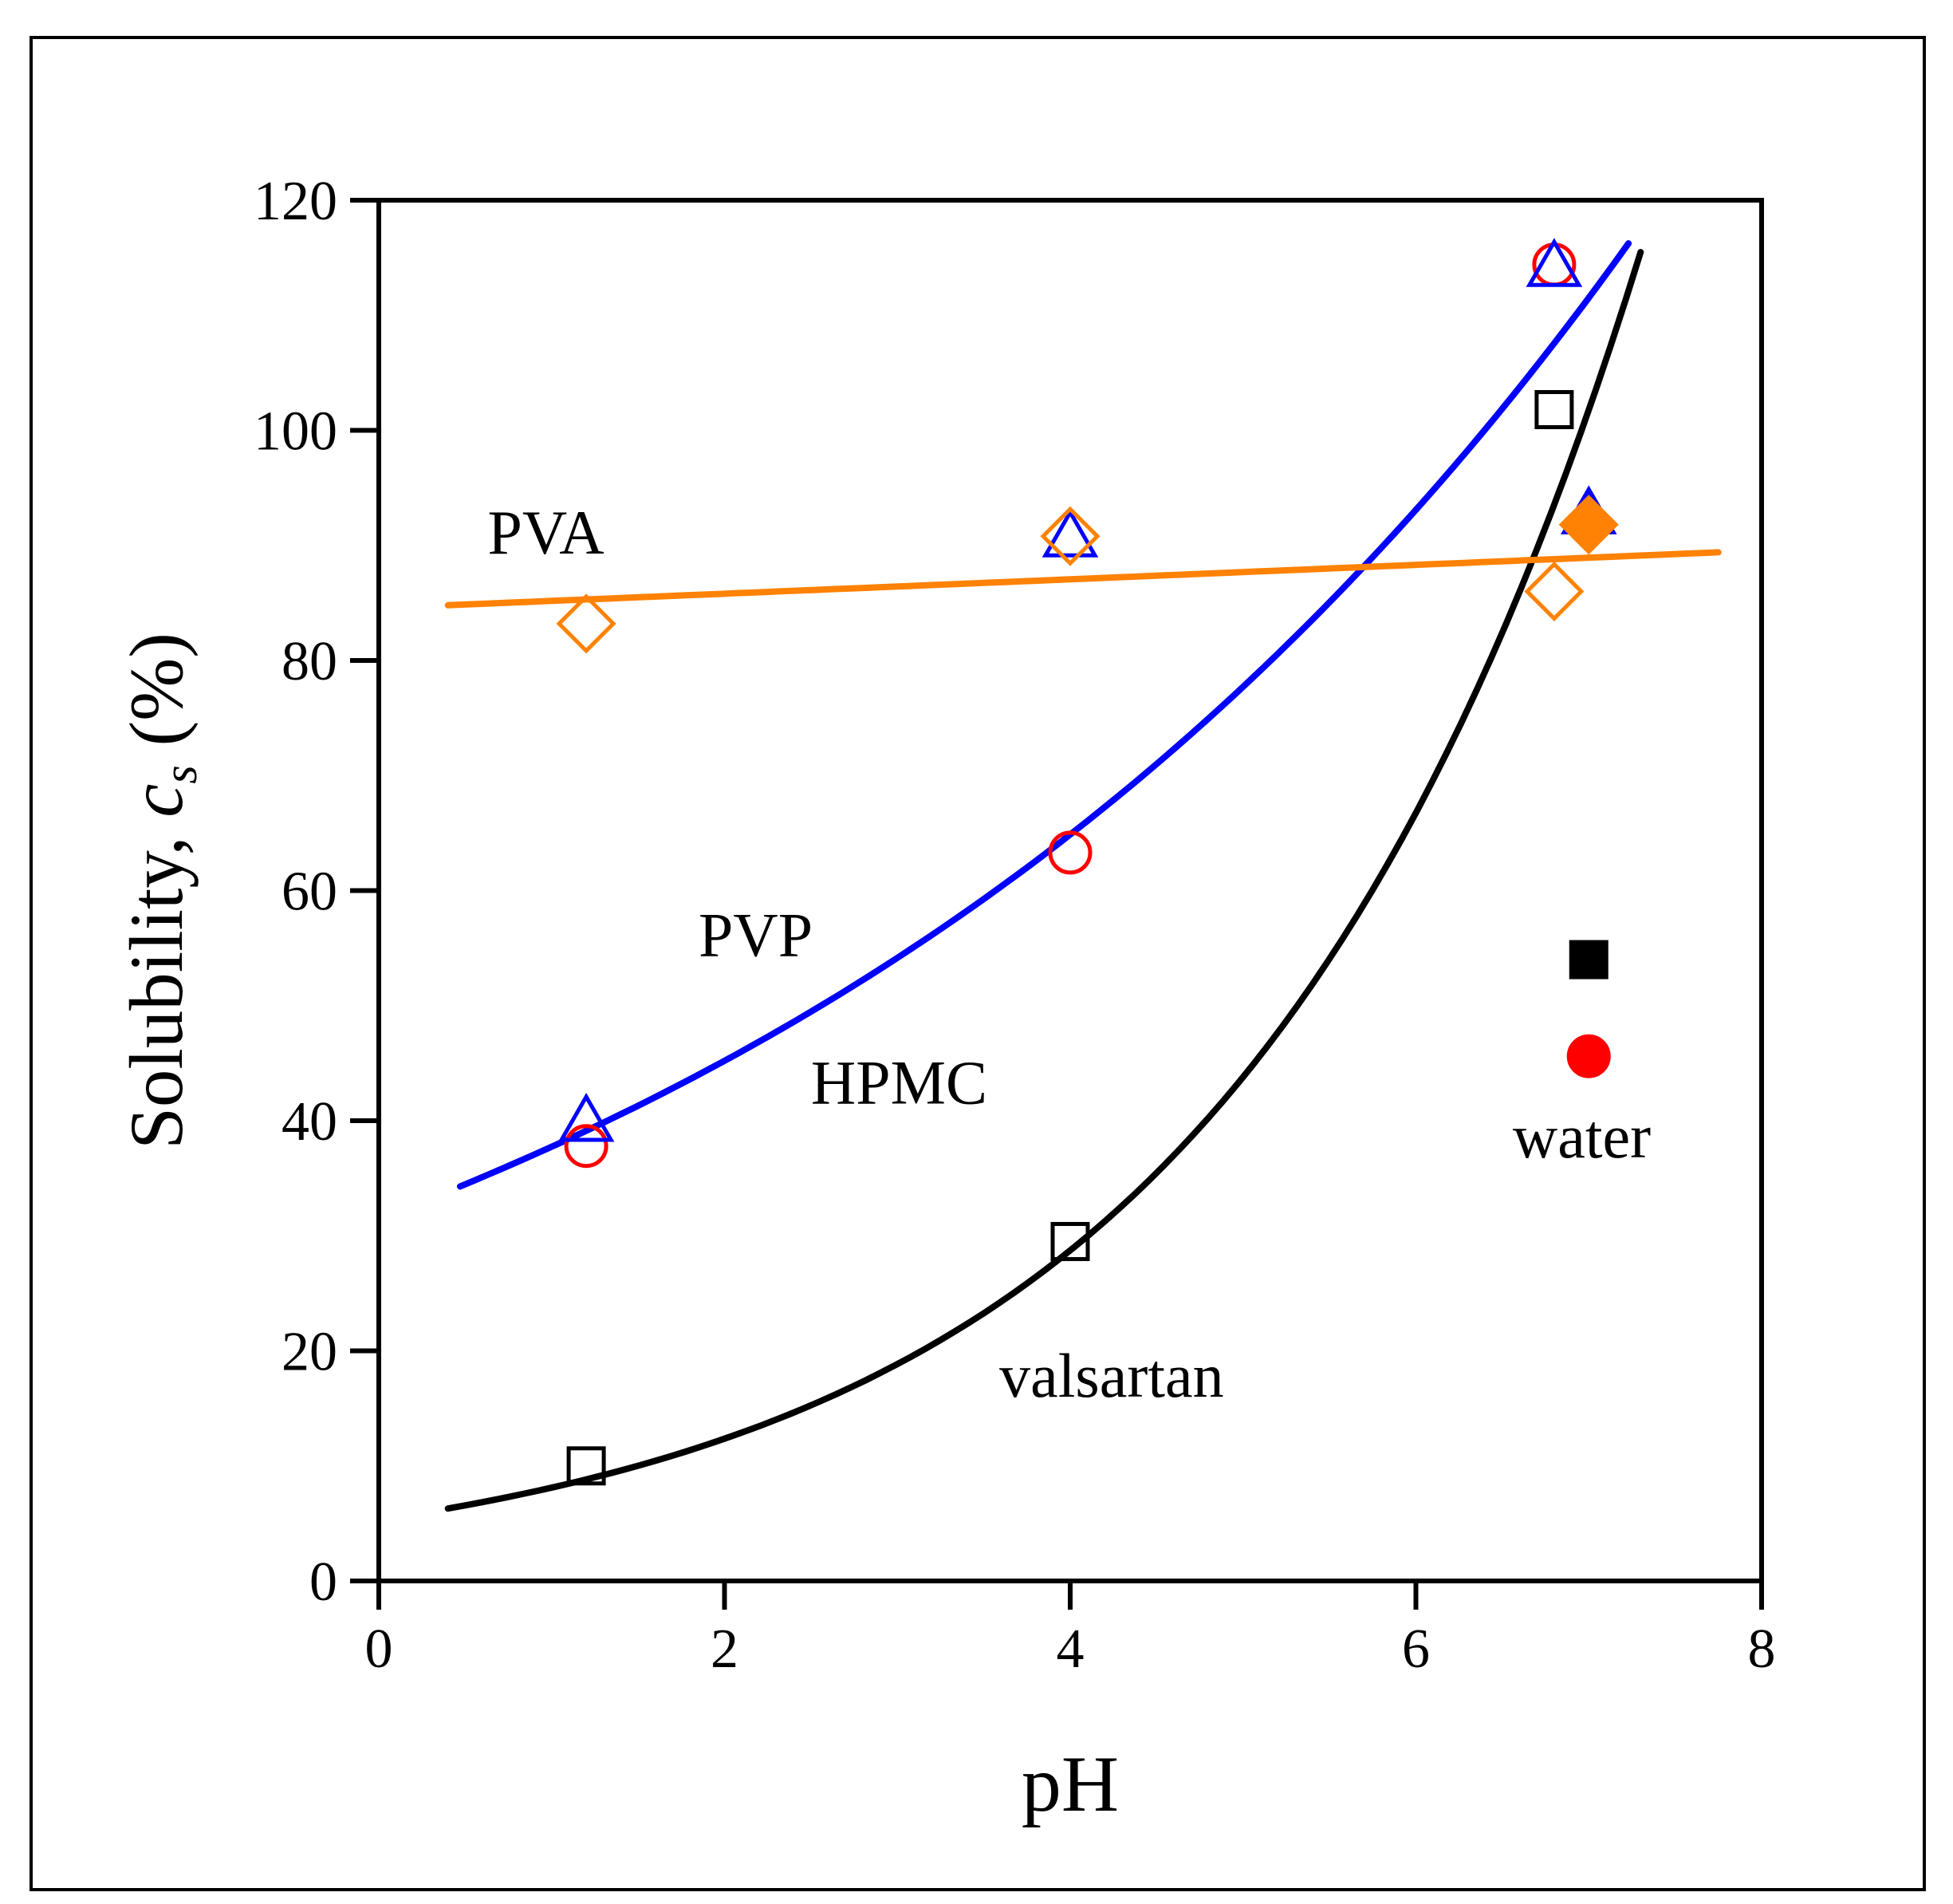 Image resolution: width=1953 pixels, height=1904 pixels. I want to click on y-tick-label: 80, so click(309, 661).